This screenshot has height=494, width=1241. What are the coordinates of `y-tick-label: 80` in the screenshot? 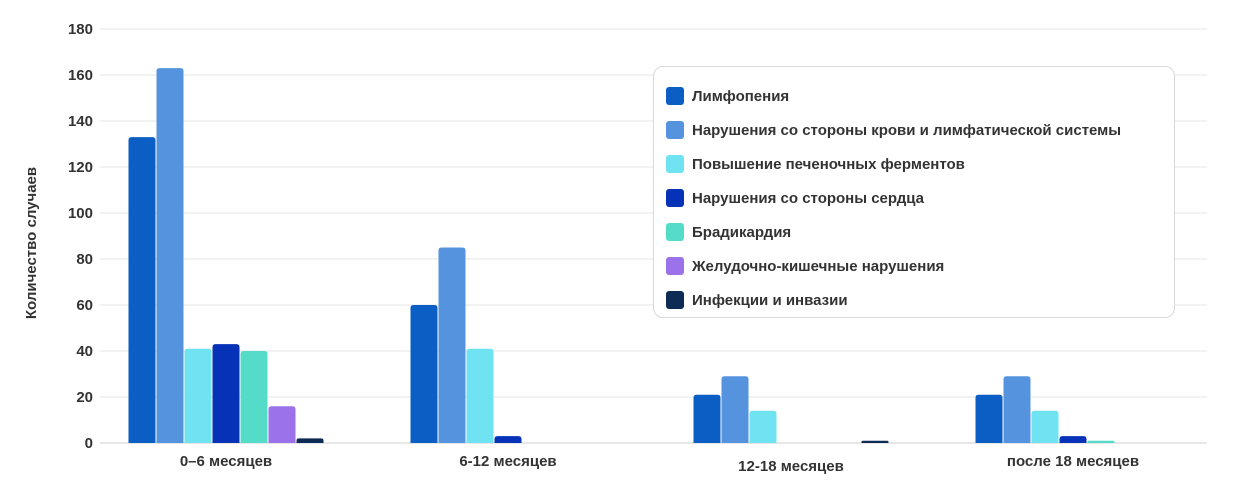 It's located at (84, 259).